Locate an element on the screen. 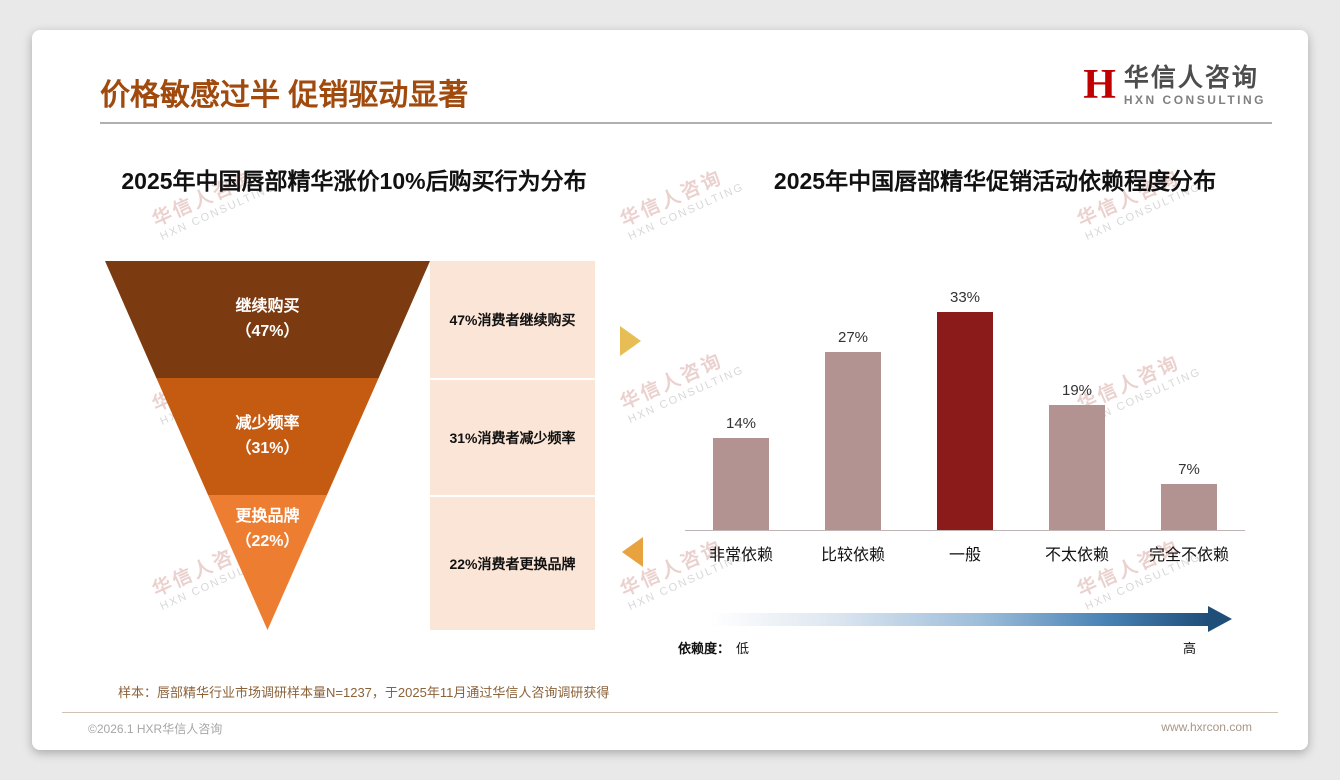 Image resolution: width=1340 pixels, height=780 pixels. bar-chart-plot-area: 14% 27% 33% 19% 7% is located at coordinates (965, 406).